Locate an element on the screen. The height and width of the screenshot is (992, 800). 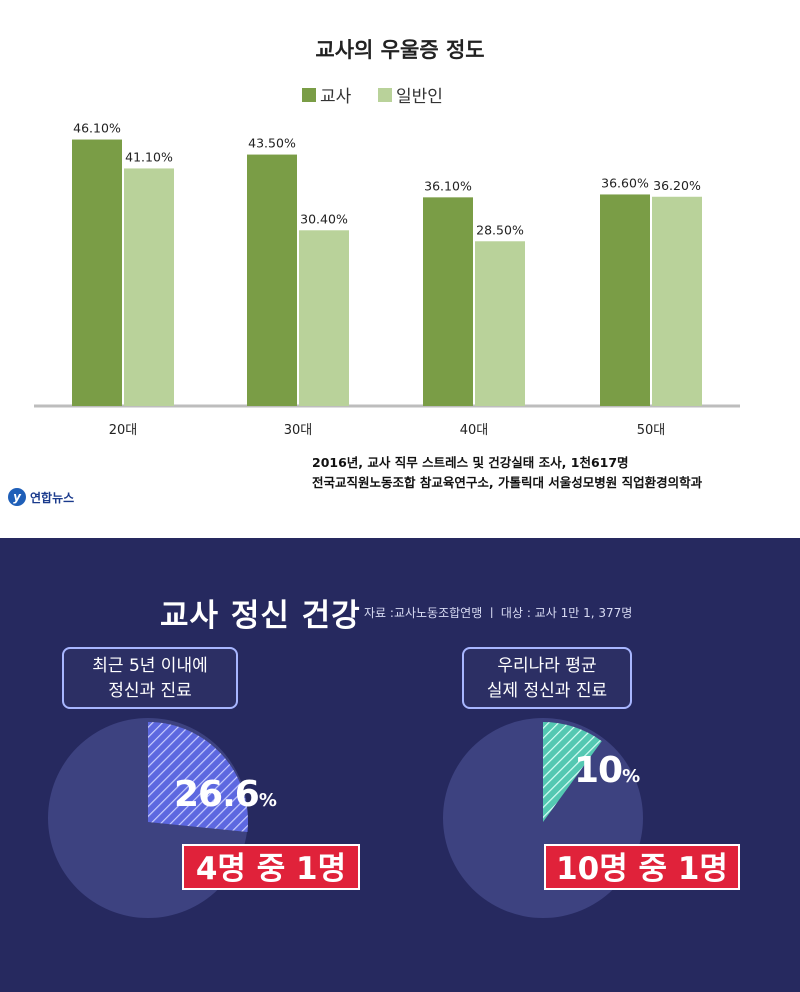
legend-item-general: 일반인 is located at coordinates (410, 94).